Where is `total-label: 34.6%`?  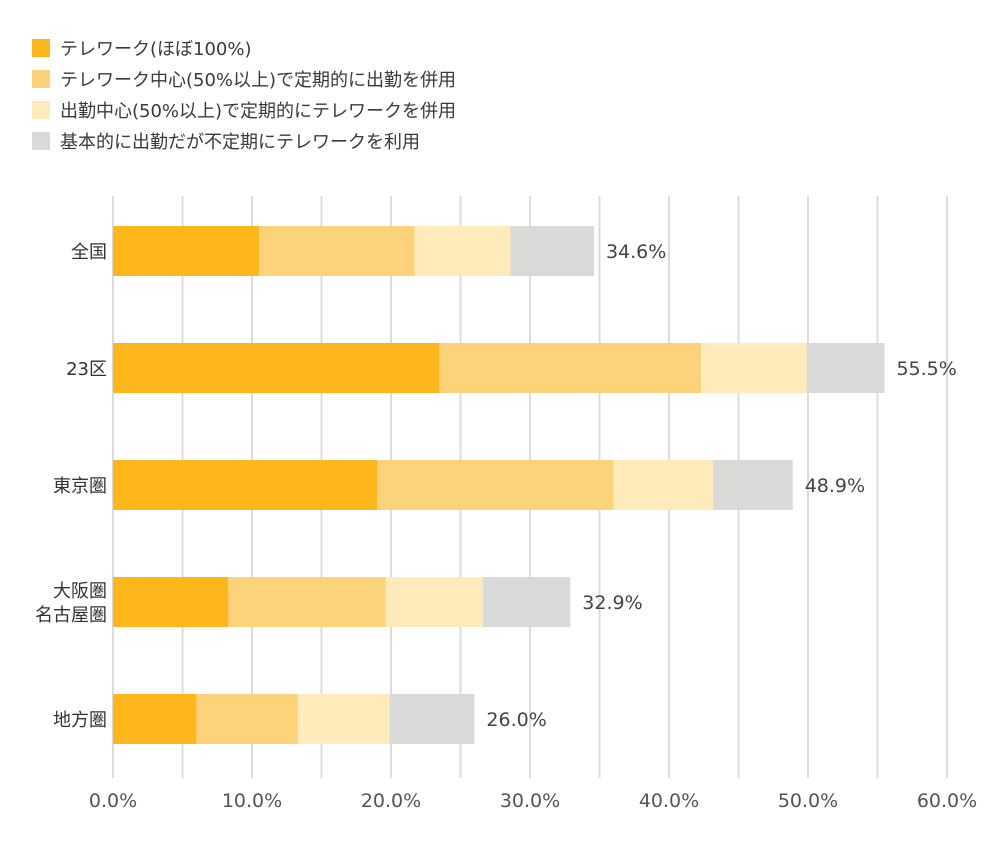 total-label: 34.6% is located at coordinates (636, 252).